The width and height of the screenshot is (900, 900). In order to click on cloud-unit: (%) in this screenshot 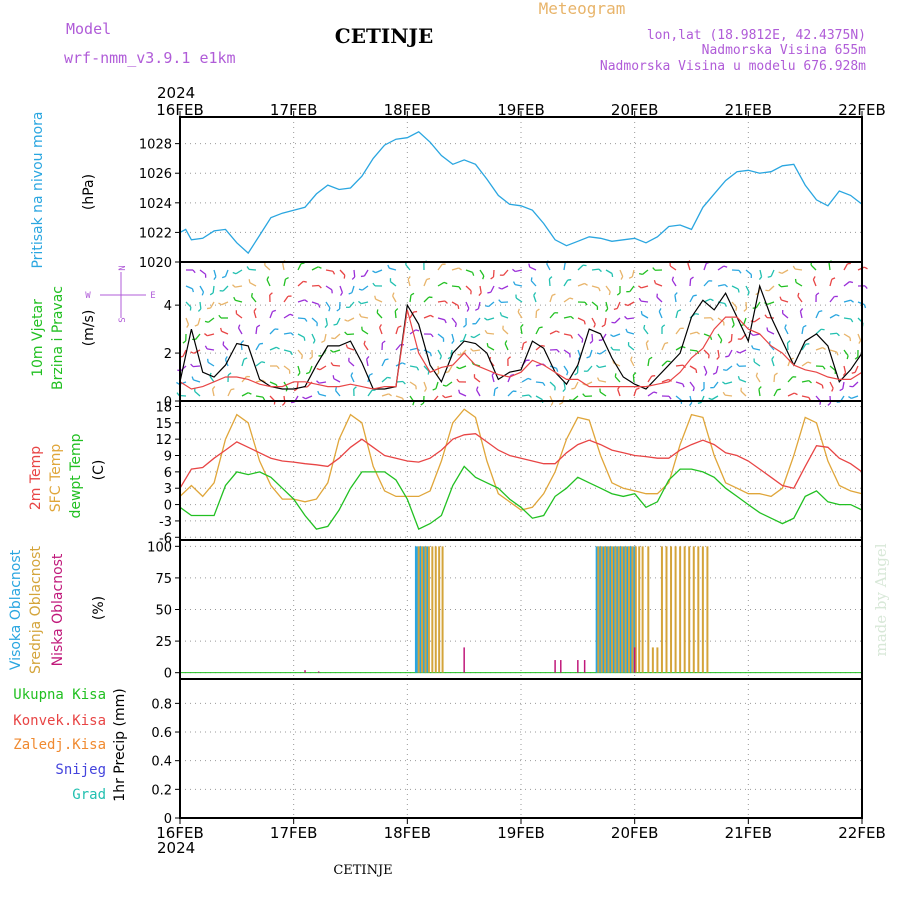, I will do `click(99, 608)`.